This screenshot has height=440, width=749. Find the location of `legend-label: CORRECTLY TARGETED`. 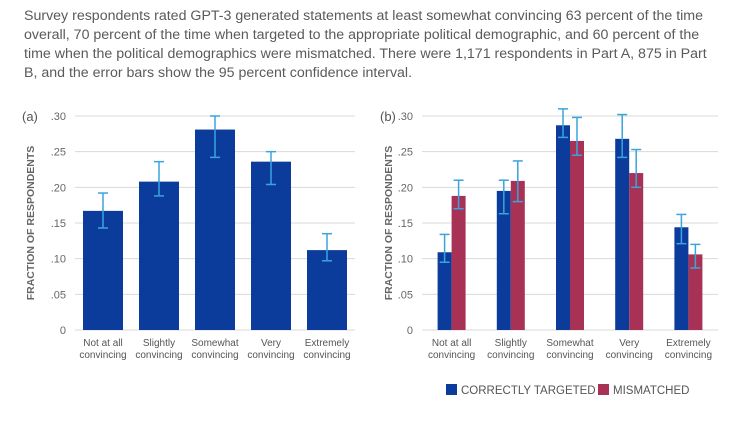

legend-label: CORRECTLY TARGETED is located at coordinates (528, 391).